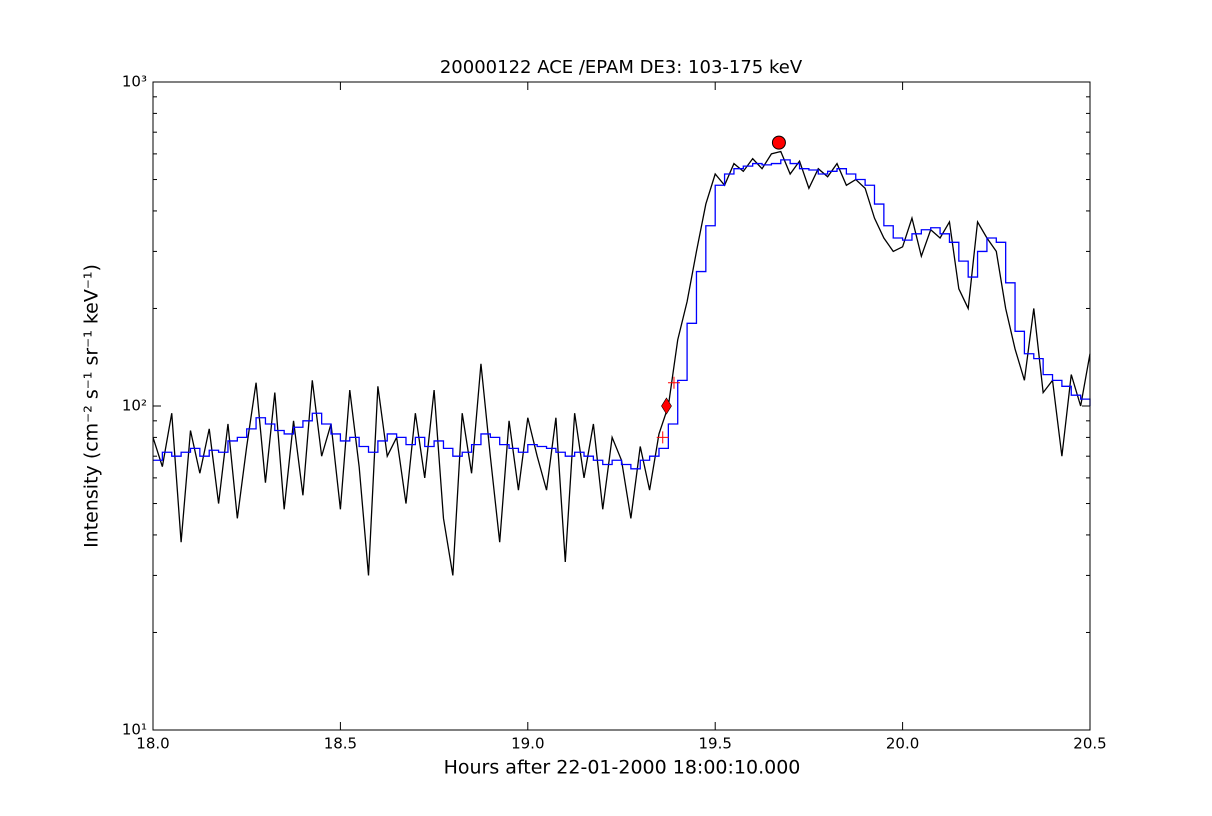  Describe the element at coordinates (621, 67) in the screenshot. I see `chart-title: 20000122 ACE /EPAM DE3: 103-175 keV` at that location.